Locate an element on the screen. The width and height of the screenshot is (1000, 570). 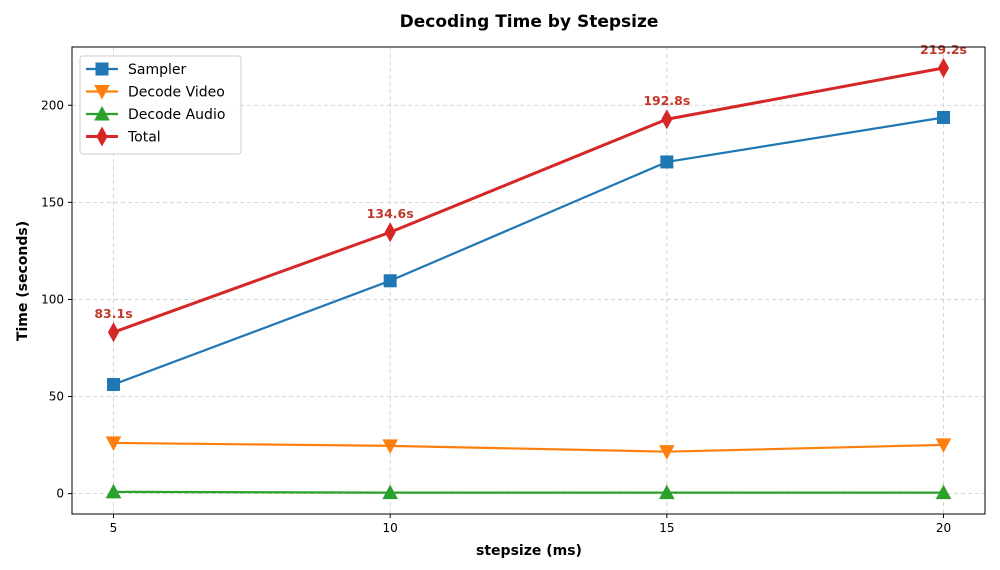
total-data-label: 219.2s is located at coordinates (943, 49).